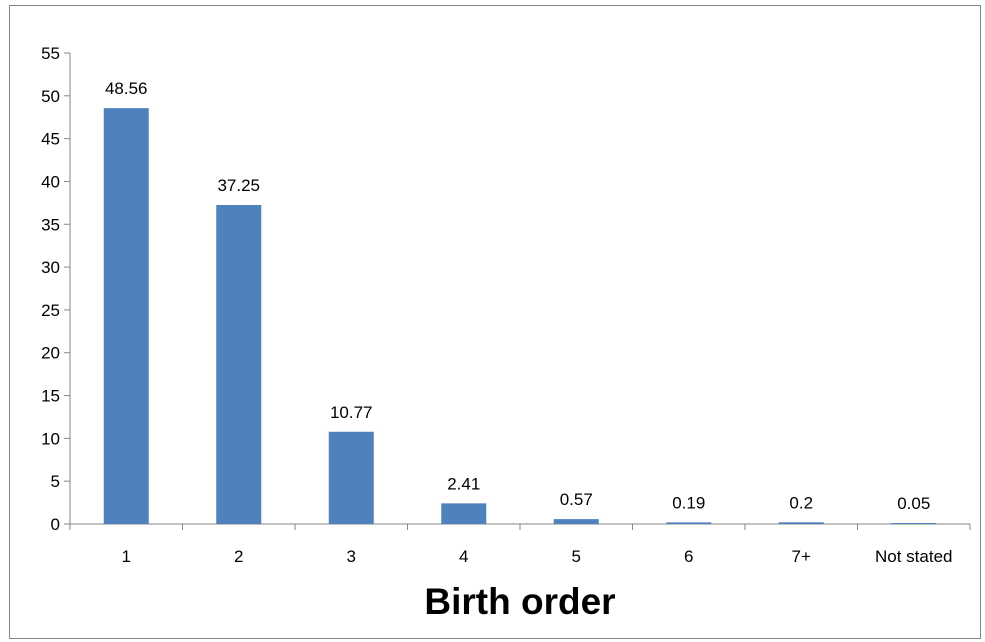 This screenshot has width=985, height=642. Describe the element at coordinates (50, 139) in the screenshot. I see `y-tick-label: 45` at that location.